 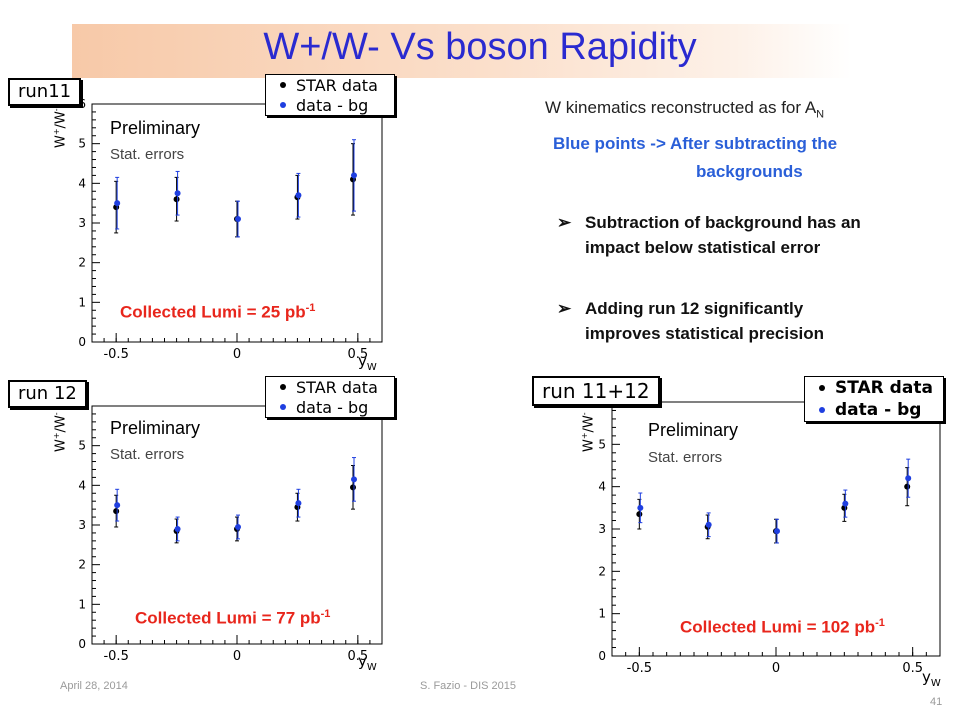 What do you see at coordinates (218, 312) in the screenshot?
I see `lumi-label: Collected Lumi = 25 pb-1` at bounding box center [218, 312].